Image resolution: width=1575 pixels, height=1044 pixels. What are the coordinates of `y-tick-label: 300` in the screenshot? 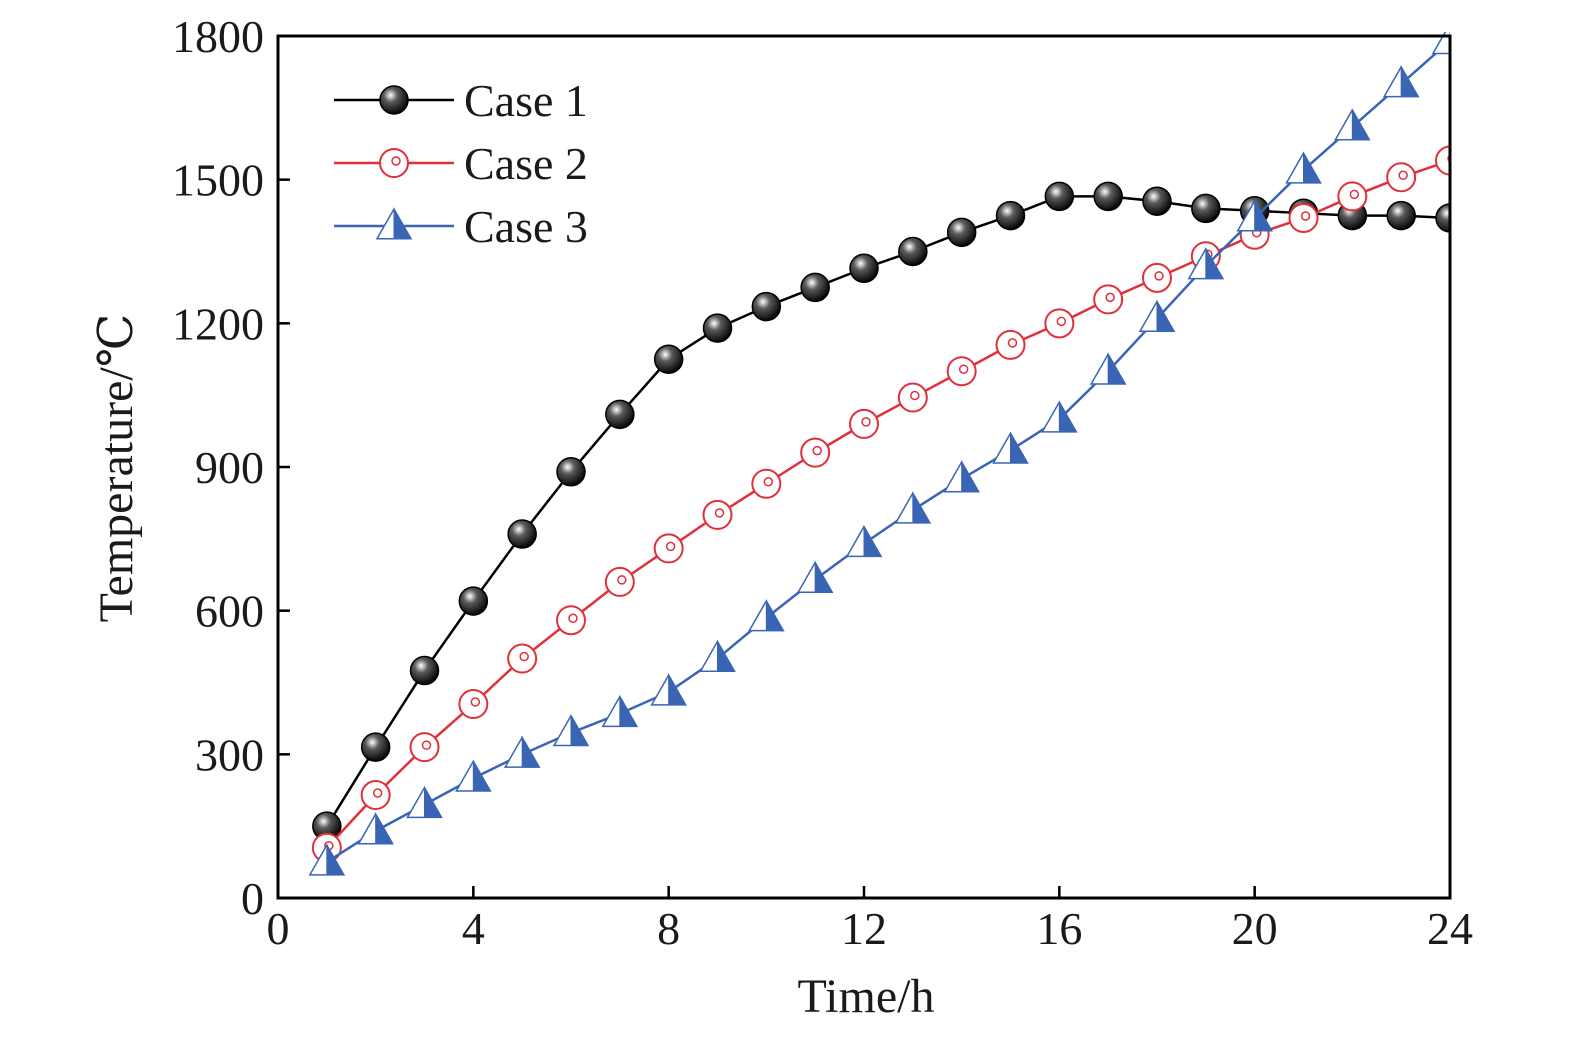 It's located at (229, 754).